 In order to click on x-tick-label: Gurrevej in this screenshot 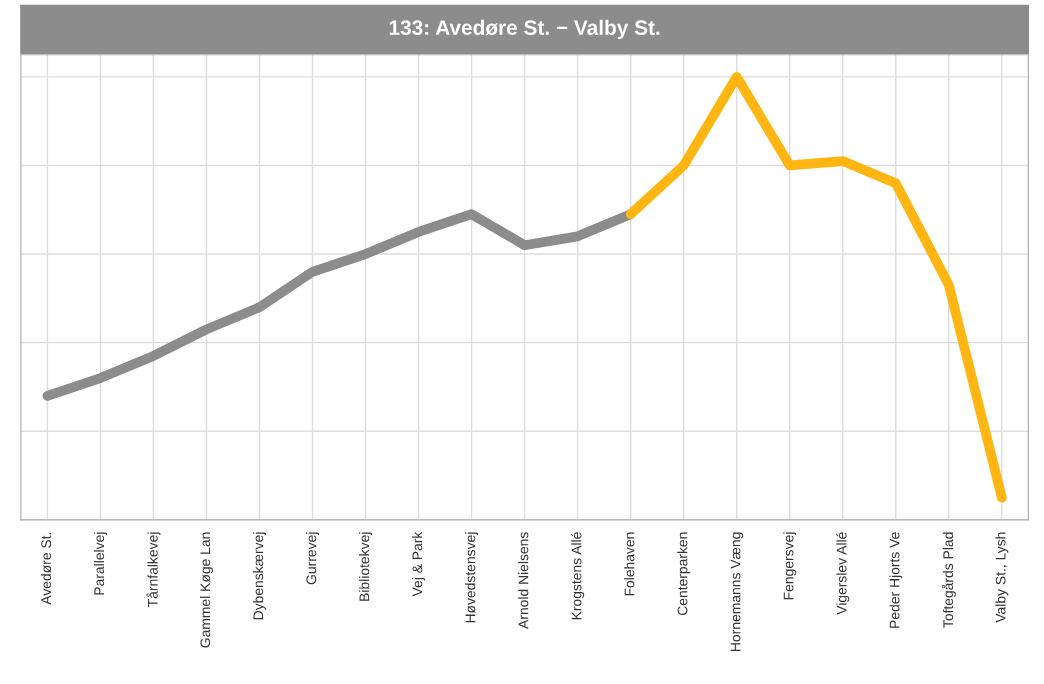, I will do `click(312, 558)`.